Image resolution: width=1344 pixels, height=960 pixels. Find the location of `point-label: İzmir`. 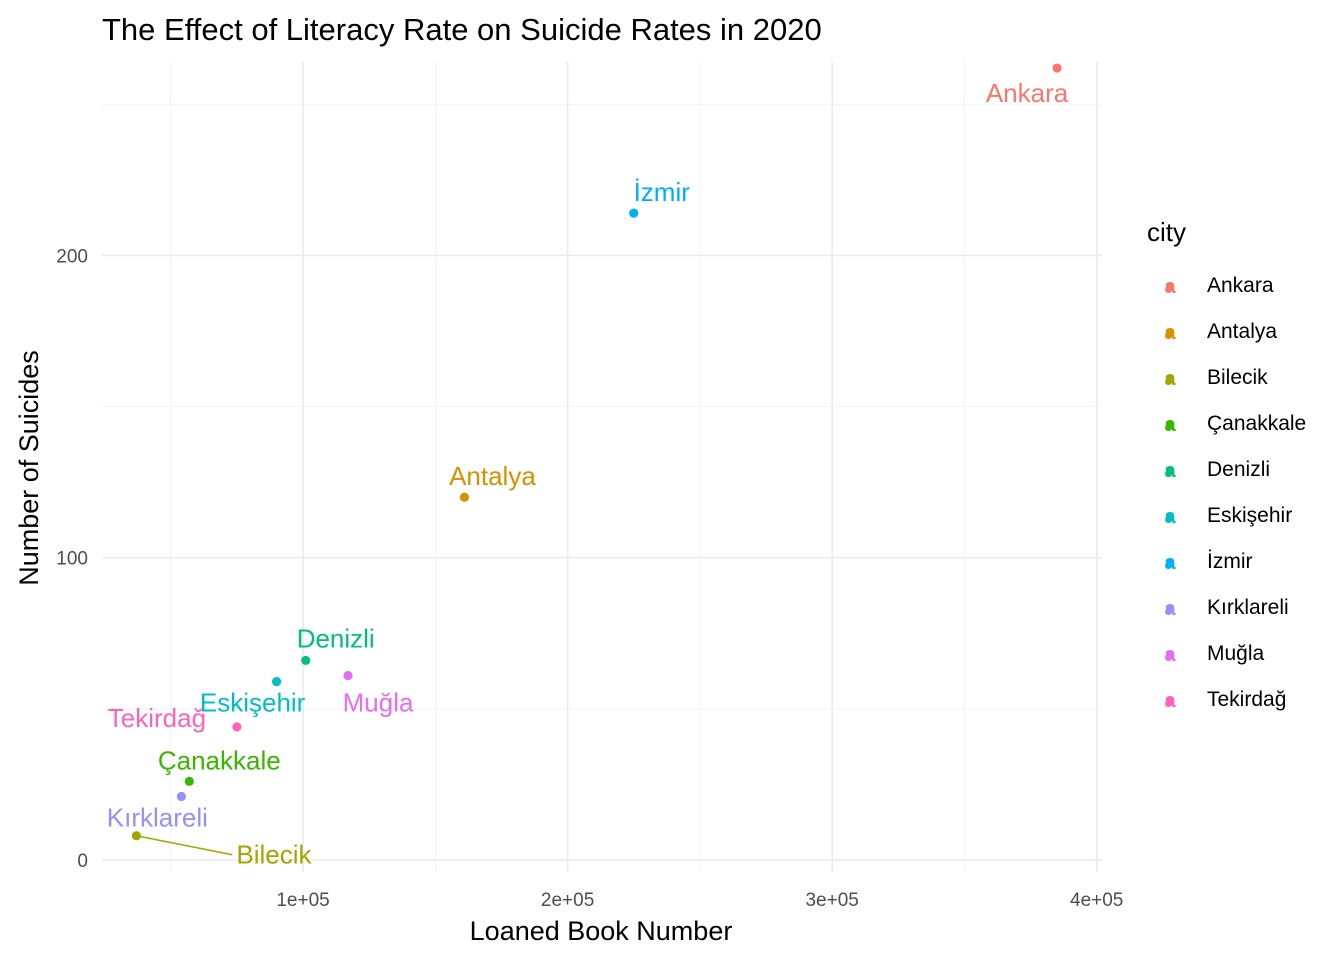

point-label: İzmir is located at coordinates (662, 192).